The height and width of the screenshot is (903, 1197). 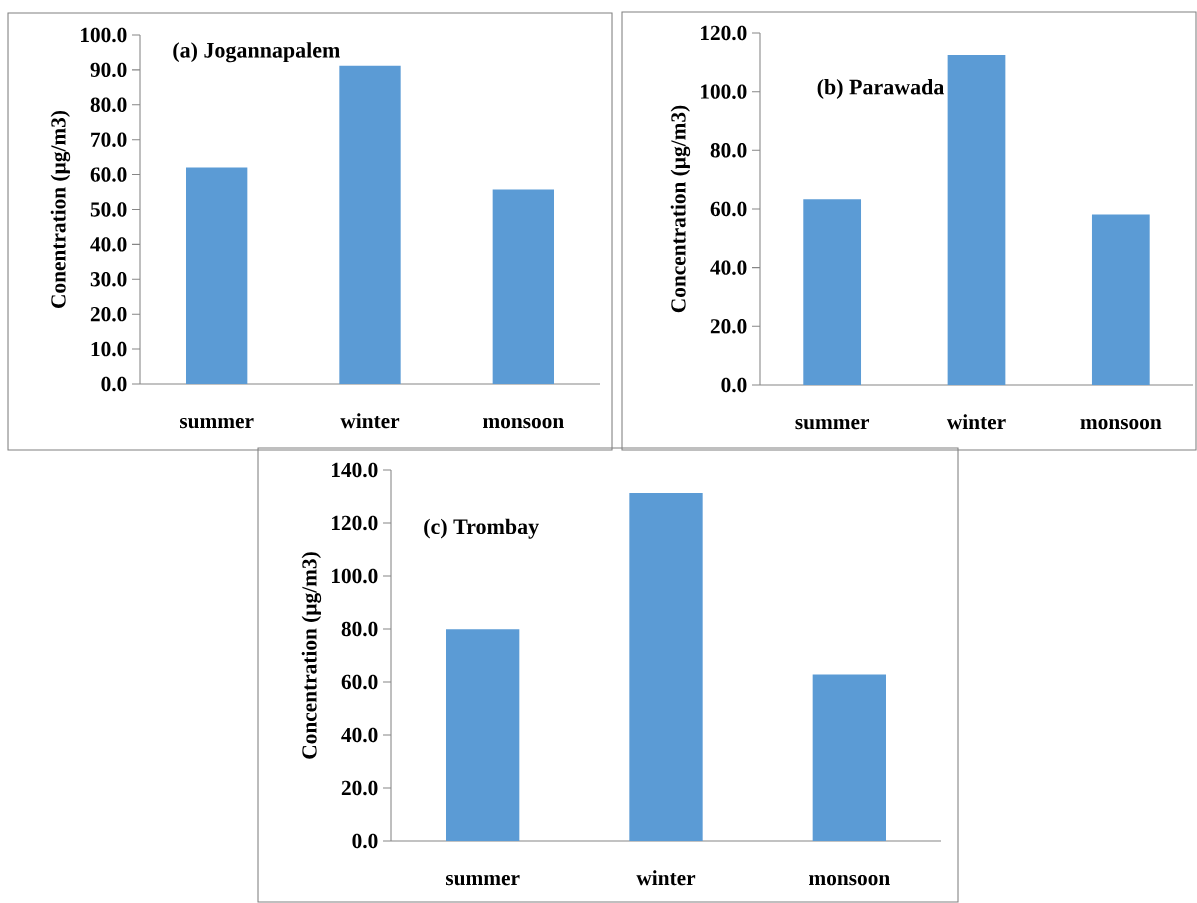 What do you see at coordinates (108, 70) in the screenshot?
I see `y-tick-label: 90.0` at bounding box center [108, 70].